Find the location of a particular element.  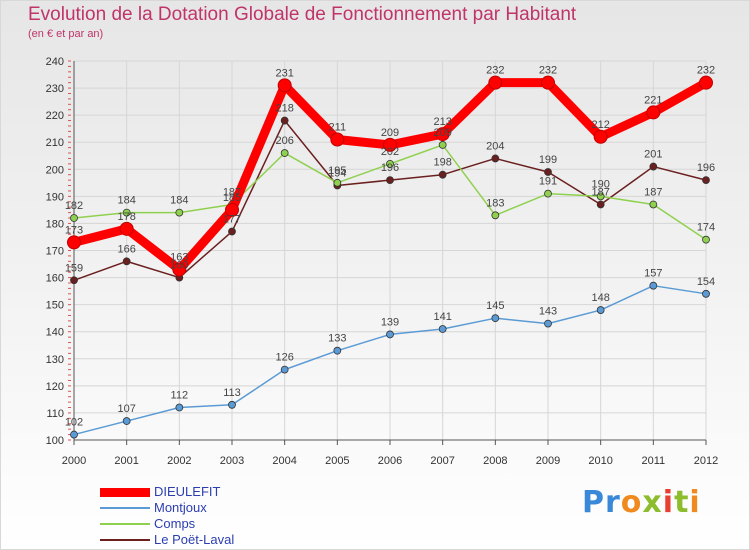

data-label: 139 is located at coordinates (390, 322).